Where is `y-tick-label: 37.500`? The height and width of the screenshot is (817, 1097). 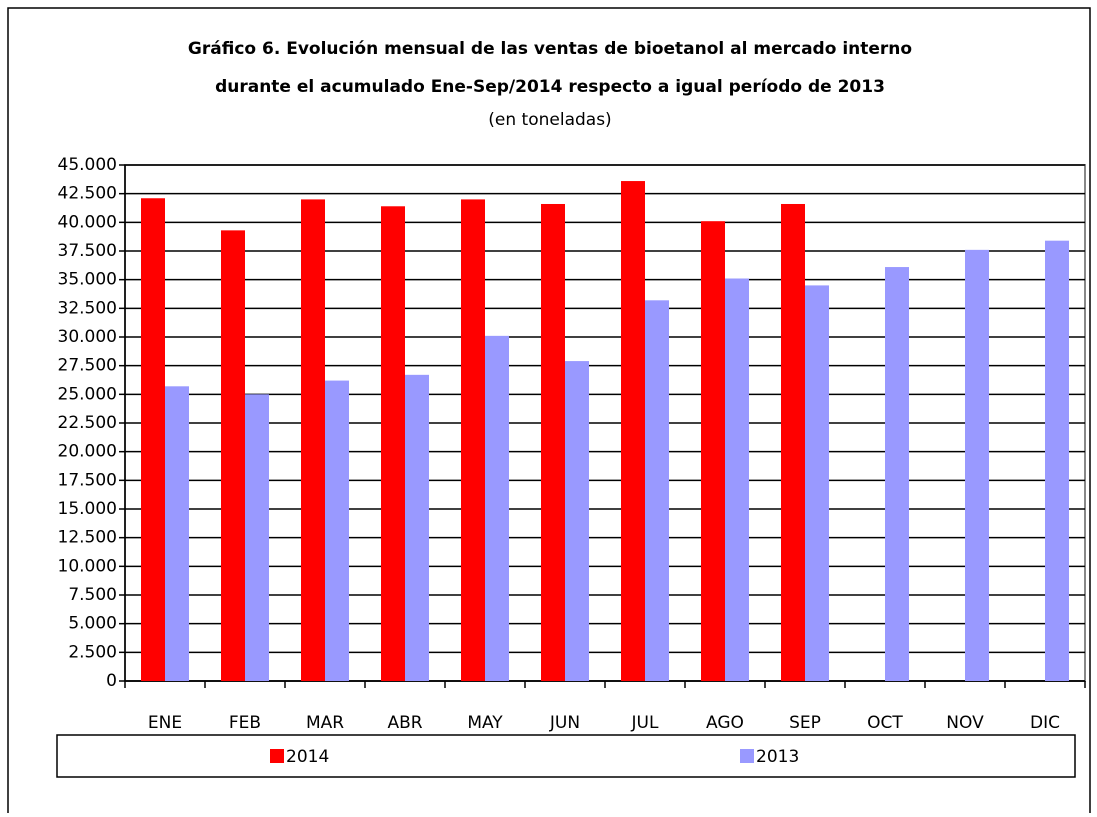
y-tick-label: 37.500 is located at coordinates (87, 251).